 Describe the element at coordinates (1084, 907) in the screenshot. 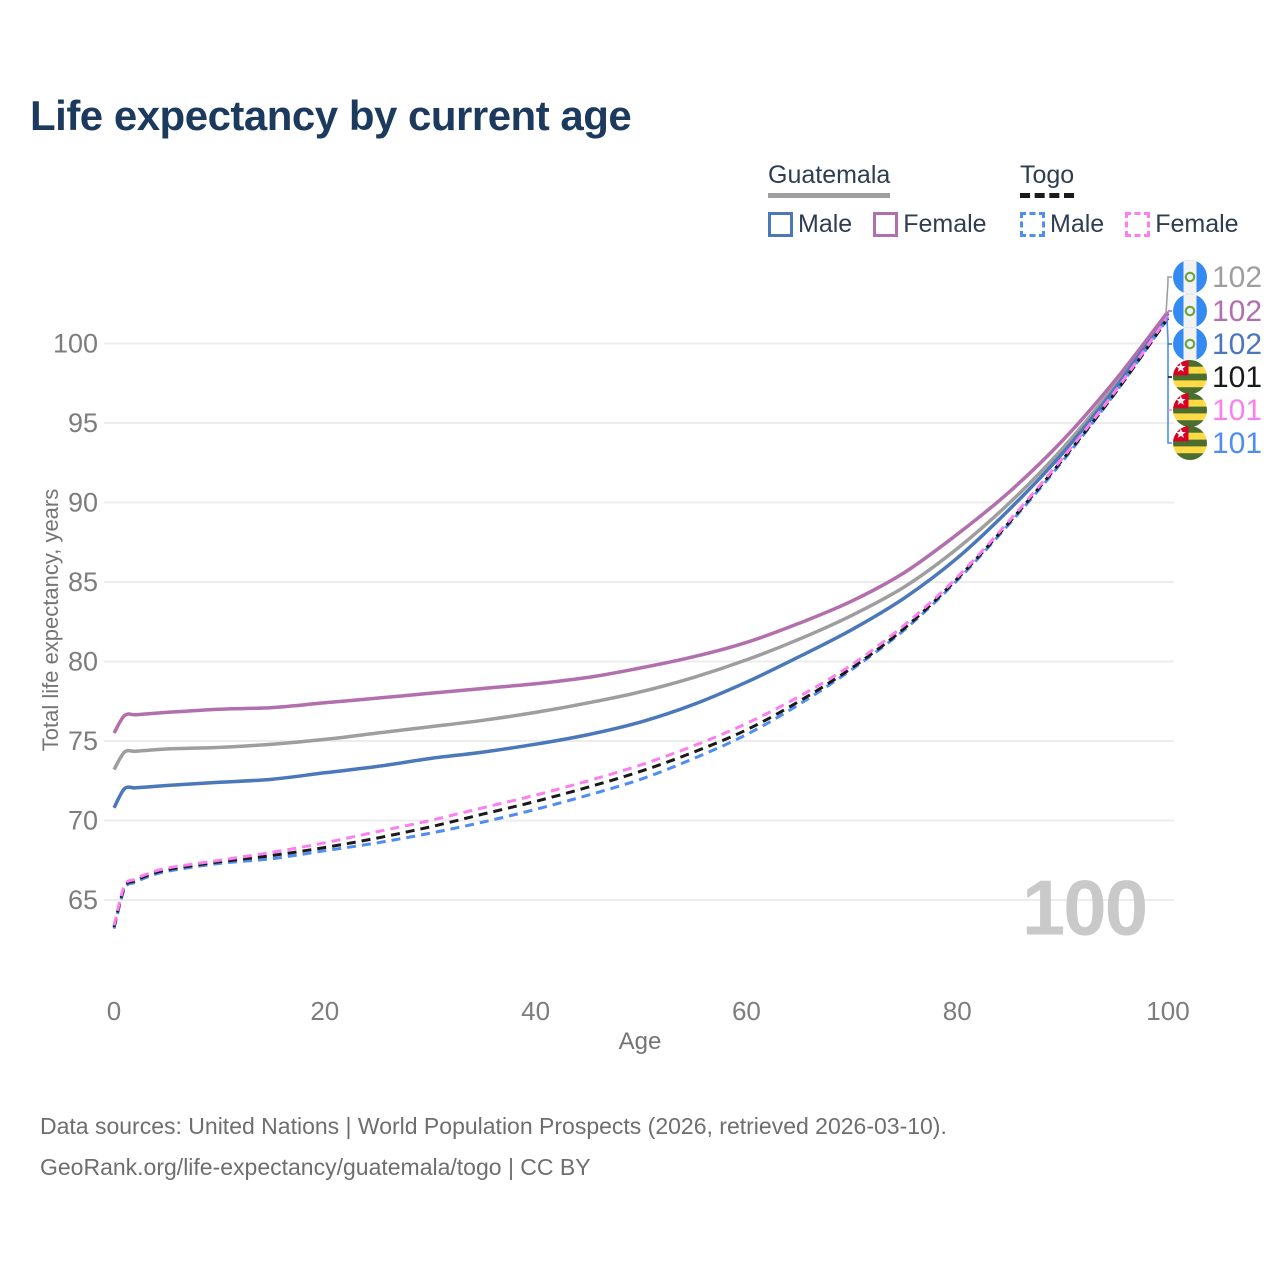

I see `hover-age-watermark: 100` at that location.